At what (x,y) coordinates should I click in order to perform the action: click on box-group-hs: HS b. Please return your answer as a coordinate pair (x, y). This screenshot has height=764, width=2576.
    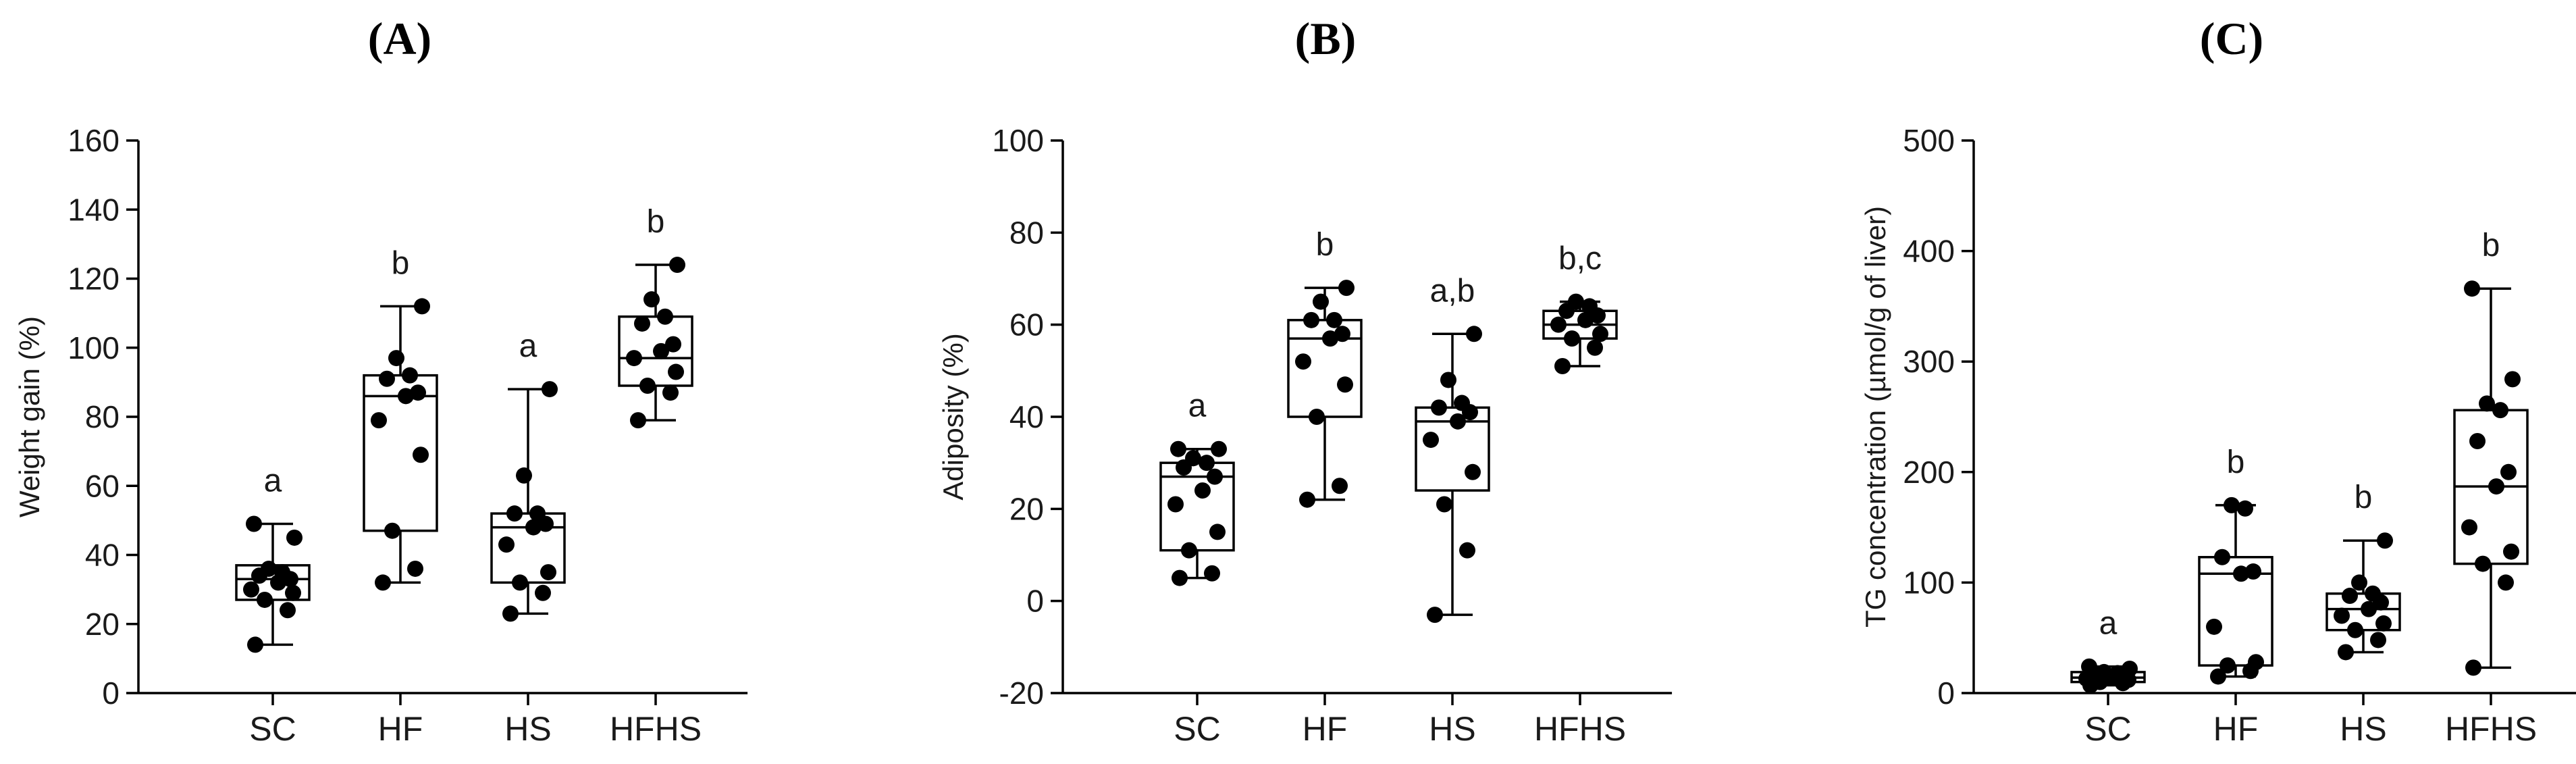
    Looking at the image, I should click on (2363, 614).